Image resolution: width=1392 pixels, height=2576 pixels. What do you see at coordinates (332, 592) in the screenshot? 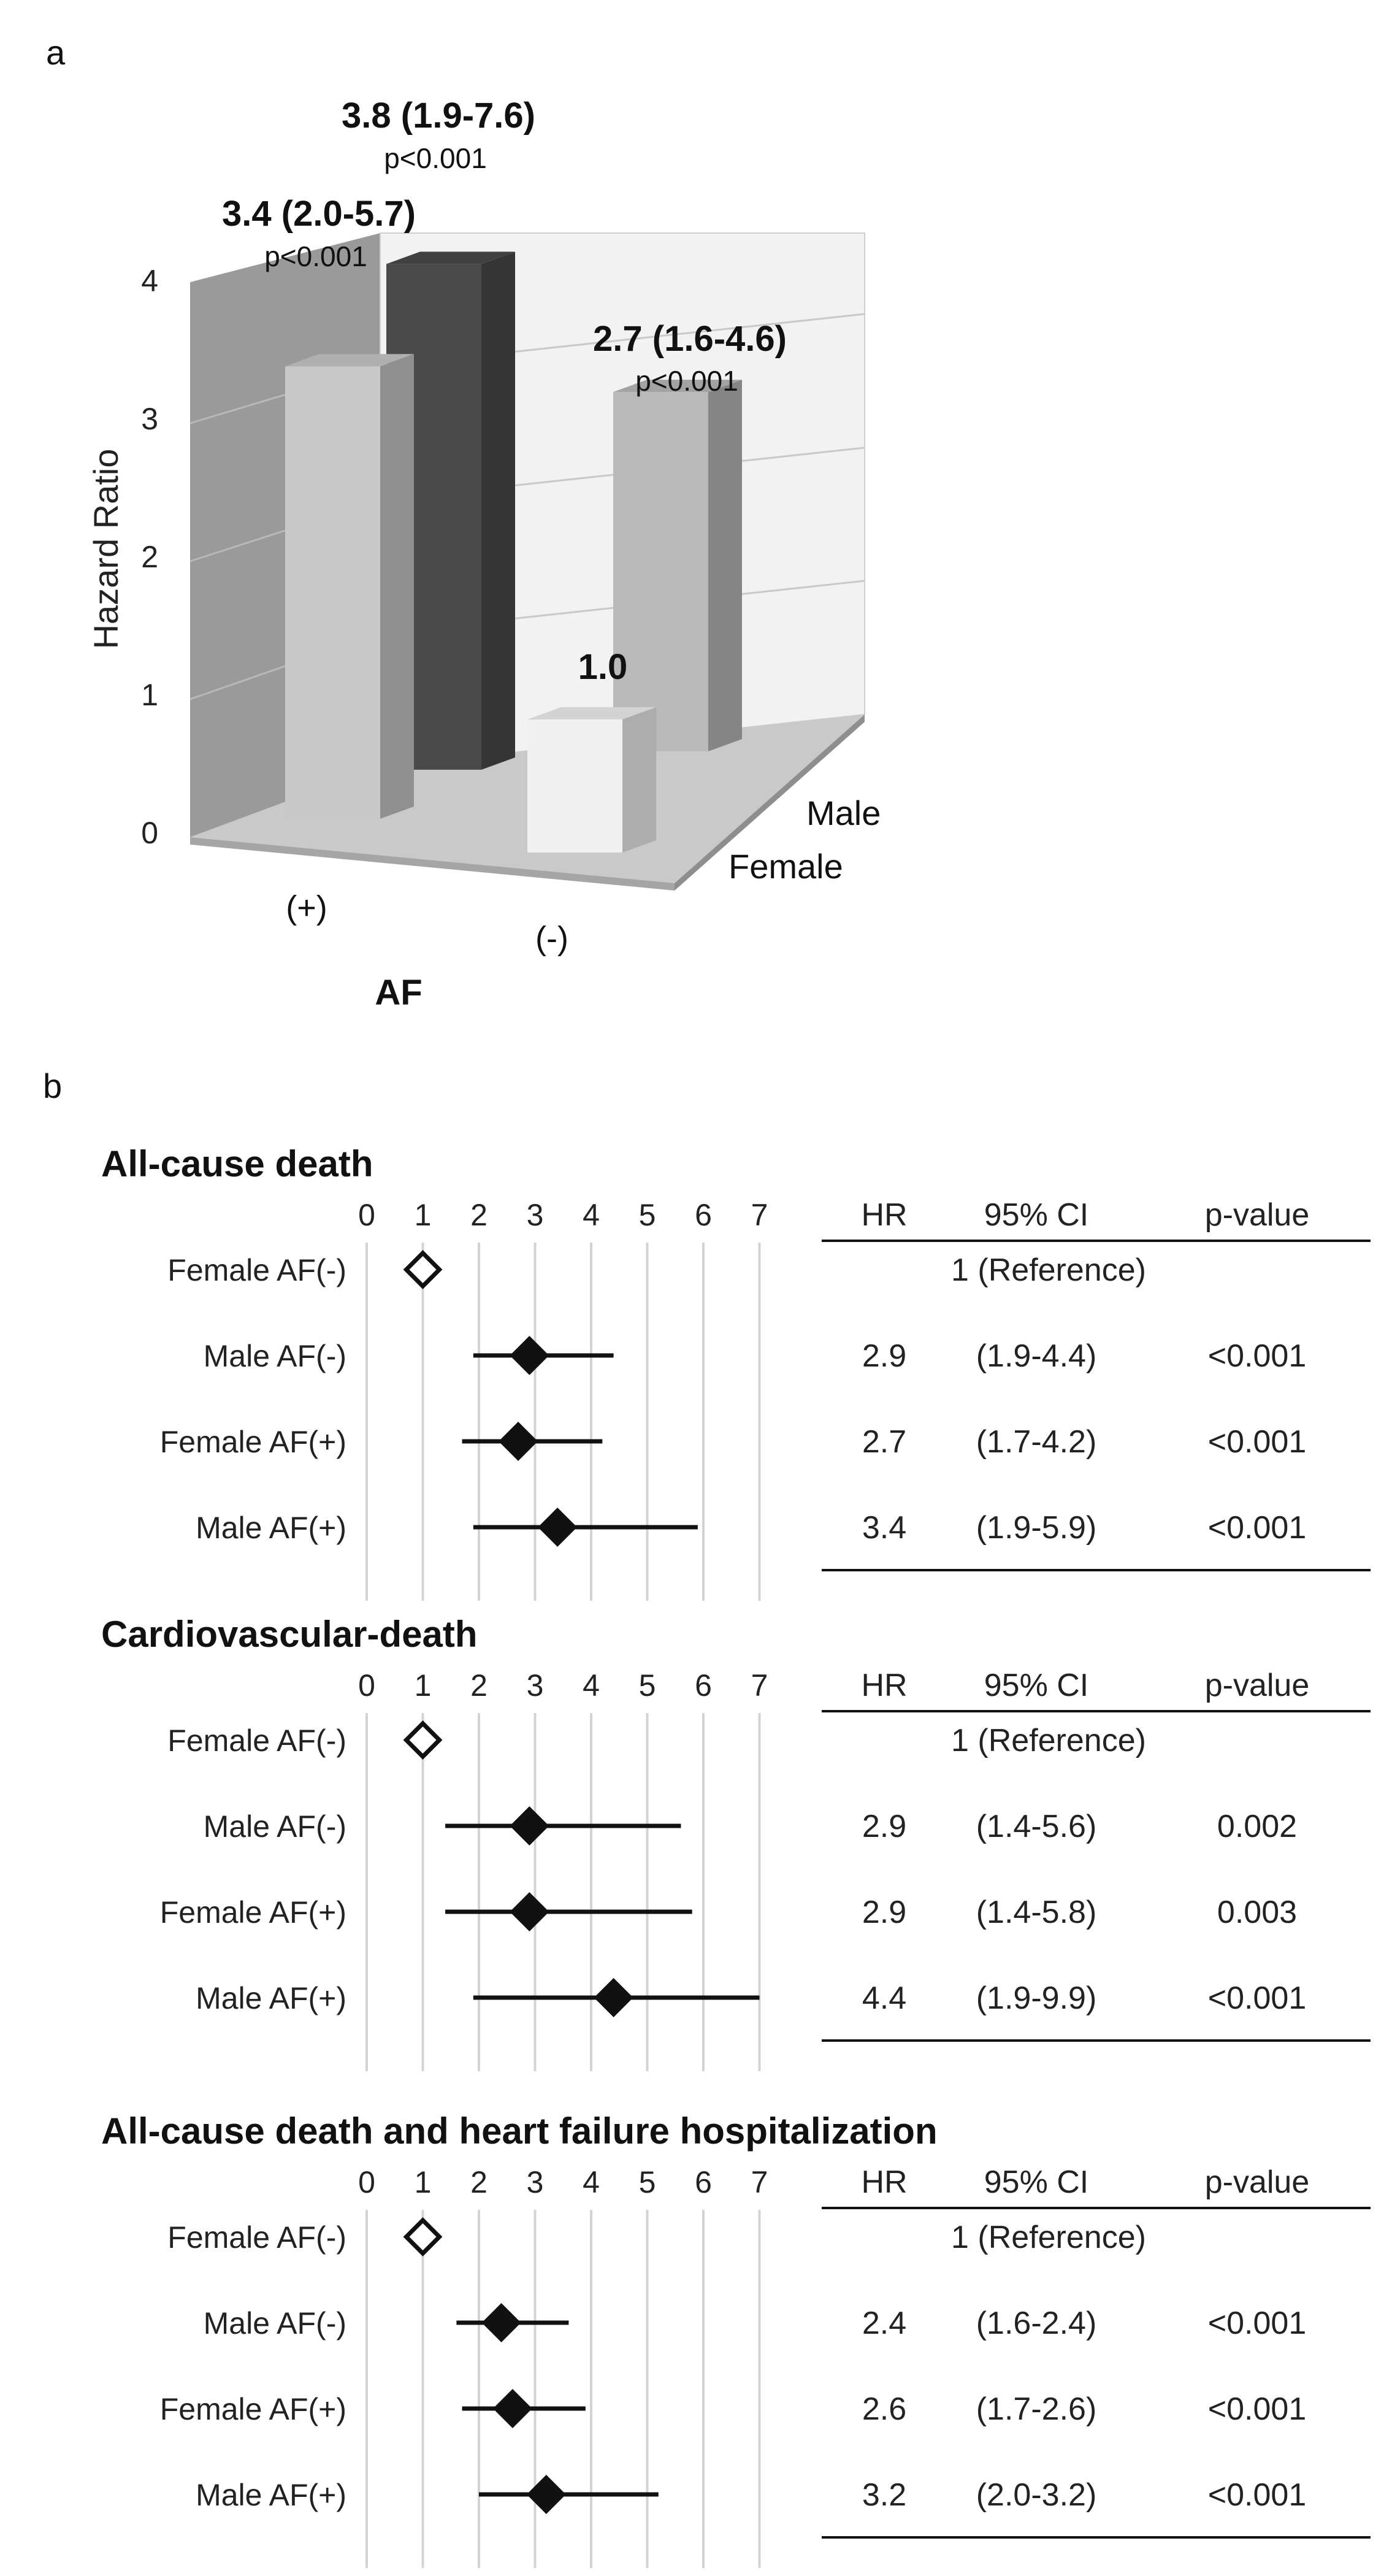
I see `bar-female-af-pos` at bounding box center [332, 592].